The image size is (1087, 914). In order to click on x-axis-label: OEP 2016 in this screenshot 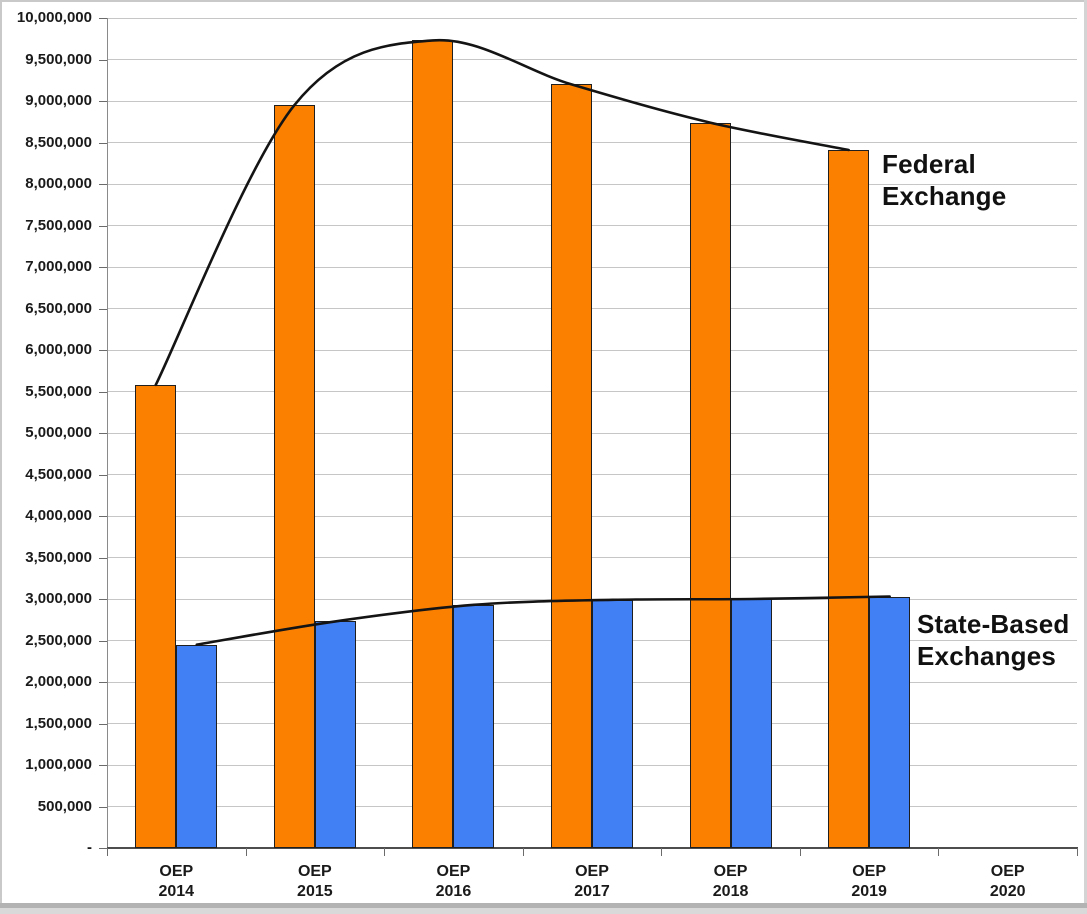, I will do `click(453, 881)`.